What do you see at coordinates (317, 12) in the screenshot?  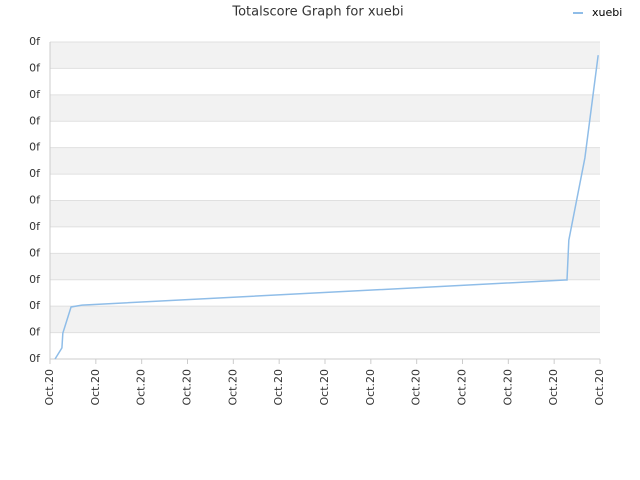 I see `chart-title: Totalscore Graph for xuebi` at bounding box center [317, 12].